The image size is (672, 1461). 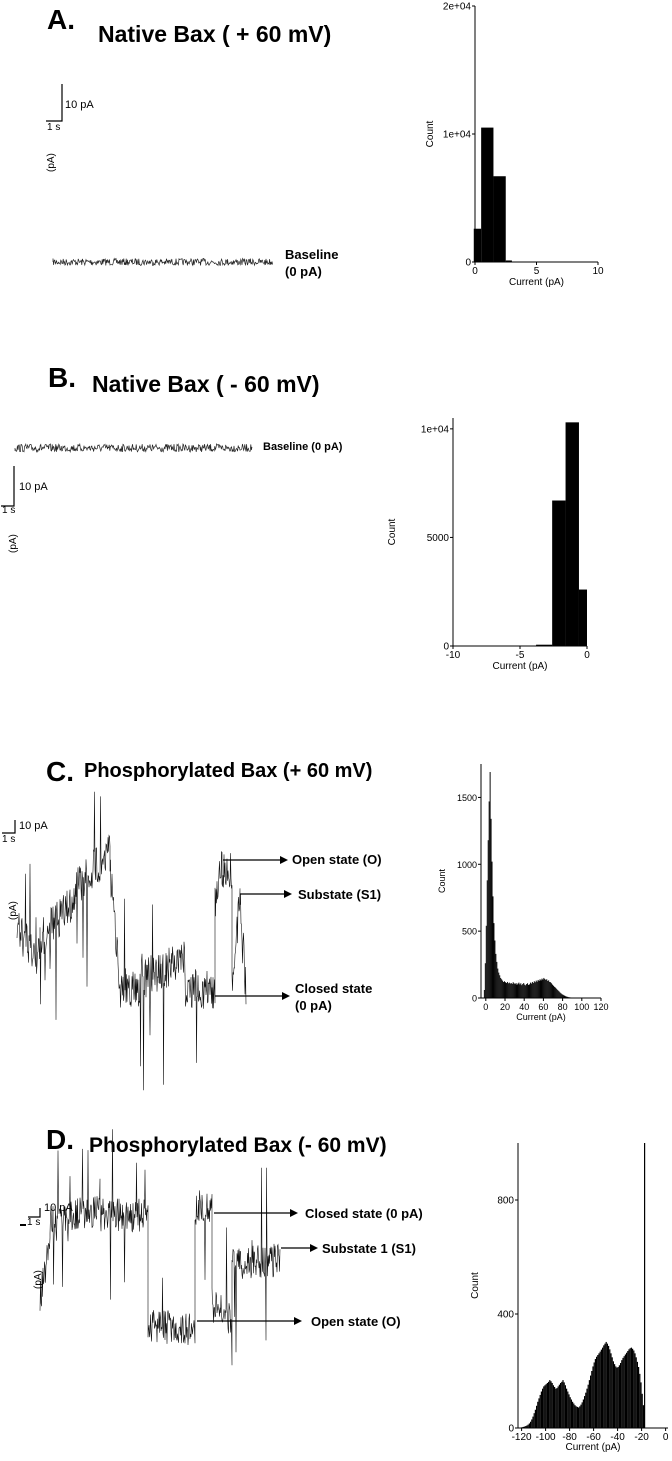 I want to click on substate-annotation: Substate (S1), so click(x=340, y=894).